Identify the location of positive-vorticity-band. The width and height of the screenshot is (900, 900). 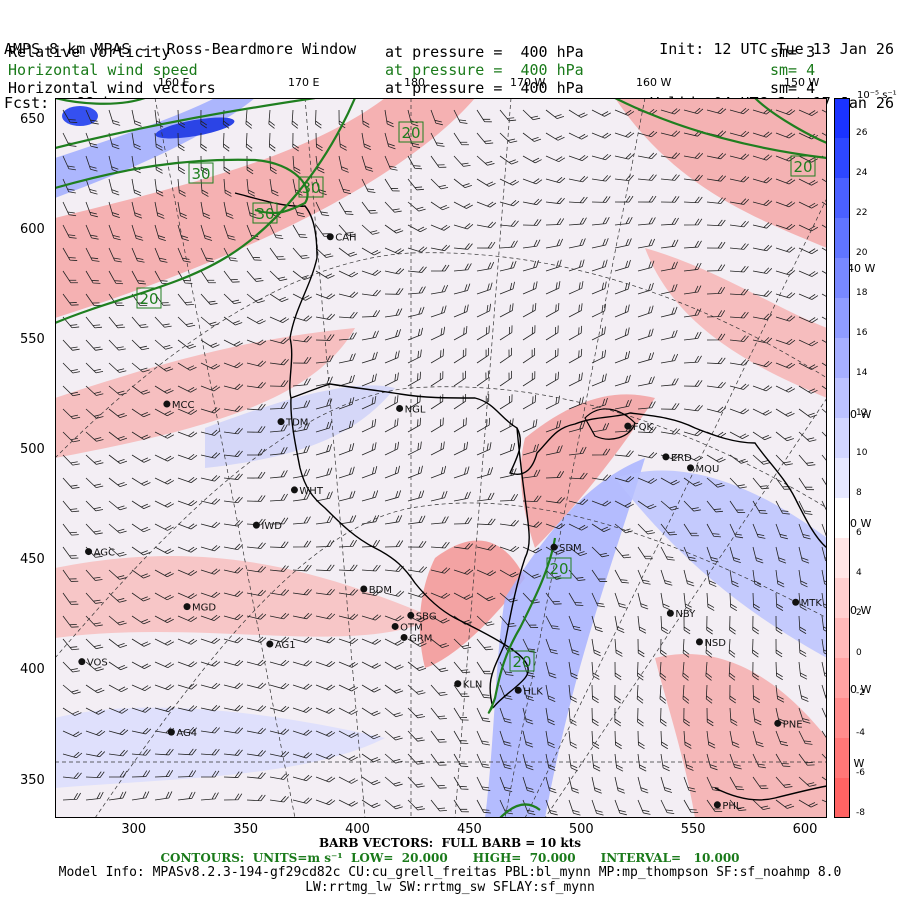
(245, 597).